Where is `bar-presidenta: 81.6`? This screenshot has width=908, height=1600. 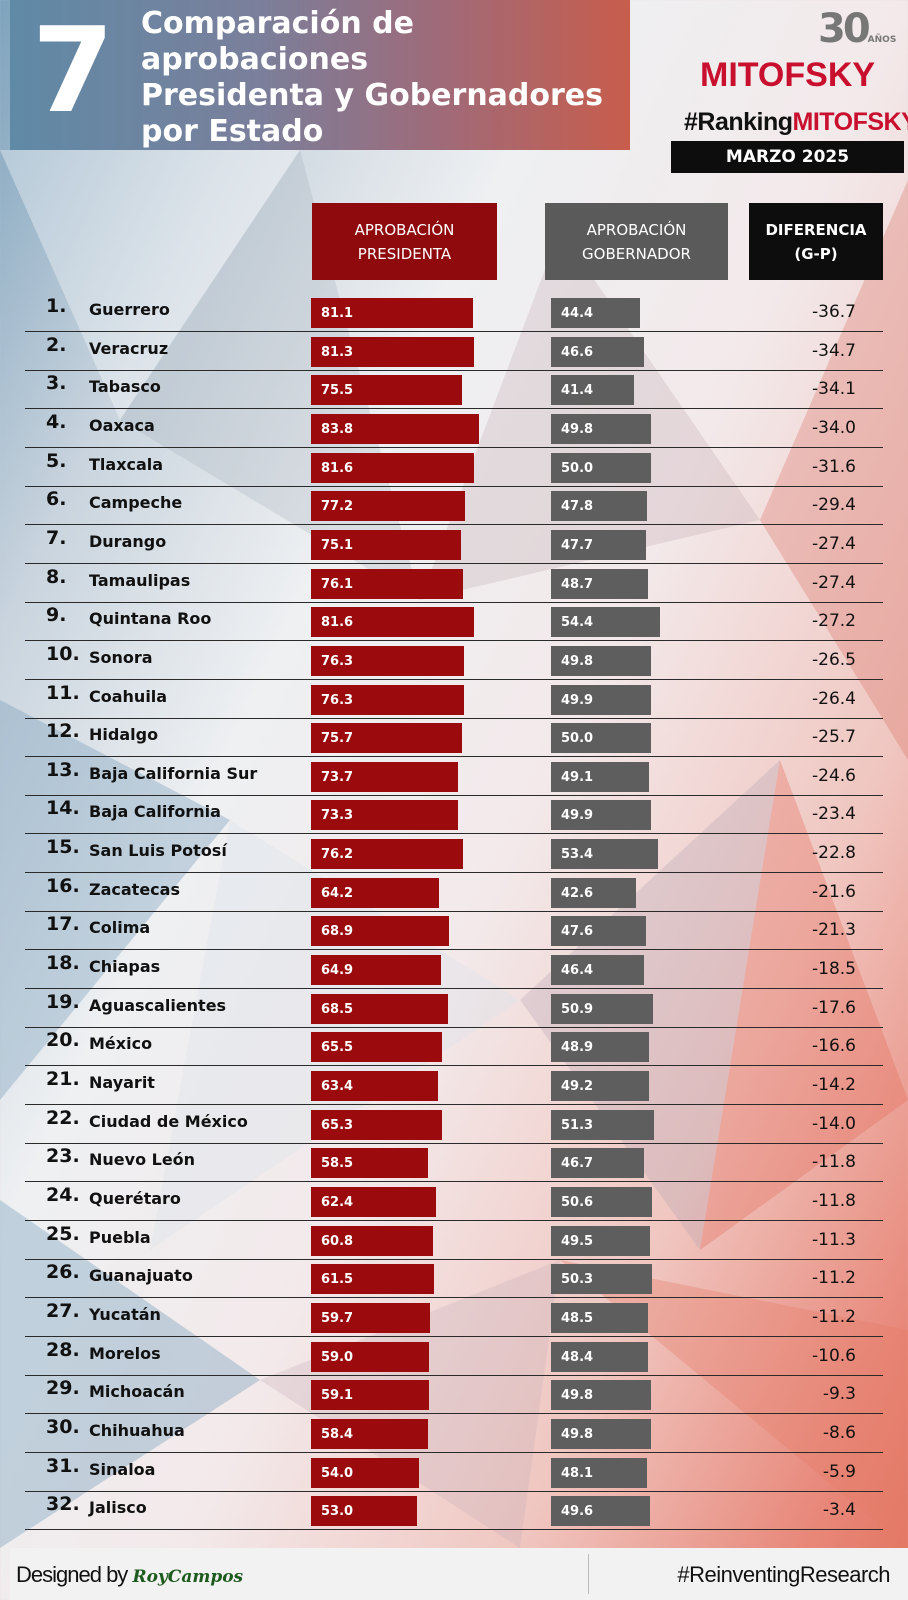 bar-presidenta: 81.6 is located at coordinates (393, 467).